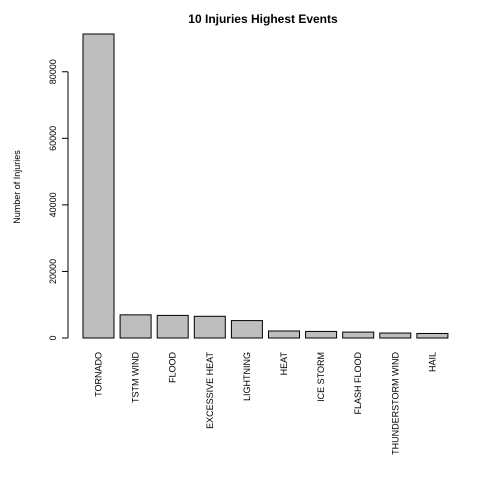 This screenshot has height=480, width=480. What do you see at coordinates (135, 326) in the screenshot?
I see `bar-tstm-wind` at bounding box center [135, 326].